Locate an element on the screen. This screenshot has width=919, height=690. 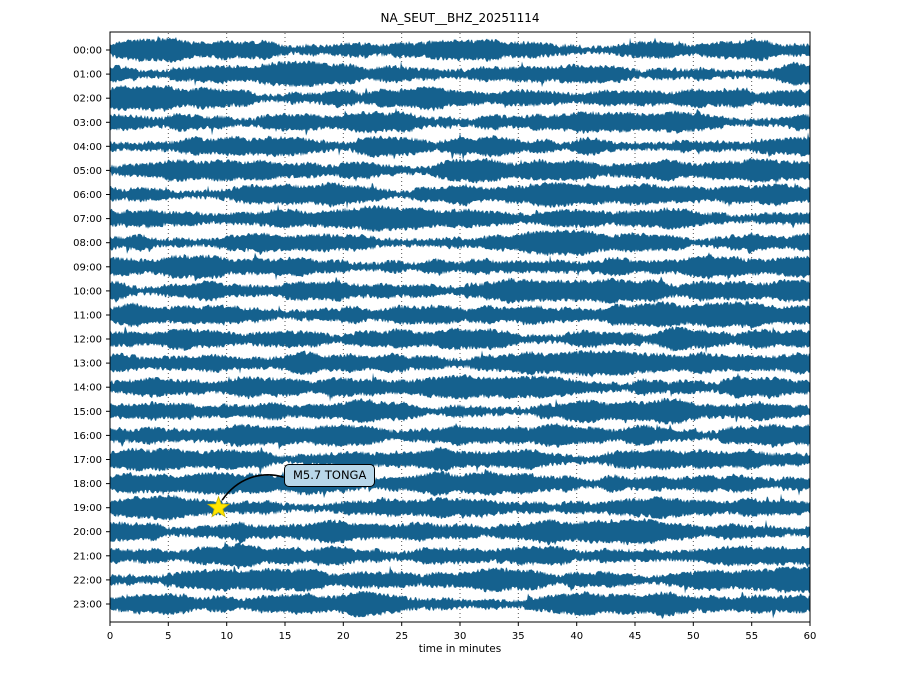
x-tick-label: 20 is located at coordinates (343, 636).